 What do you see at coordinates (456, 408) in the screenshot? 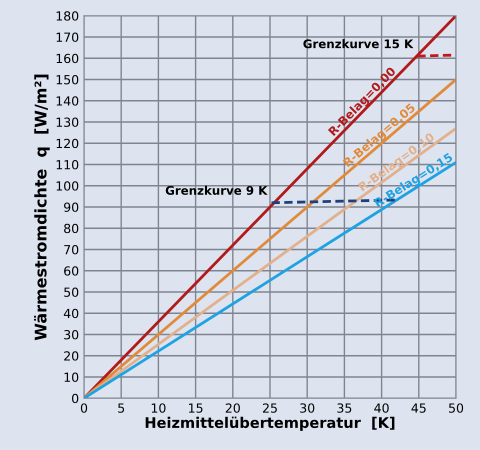
I see `x-tick-label: 50` at bounding box center [456, 408].